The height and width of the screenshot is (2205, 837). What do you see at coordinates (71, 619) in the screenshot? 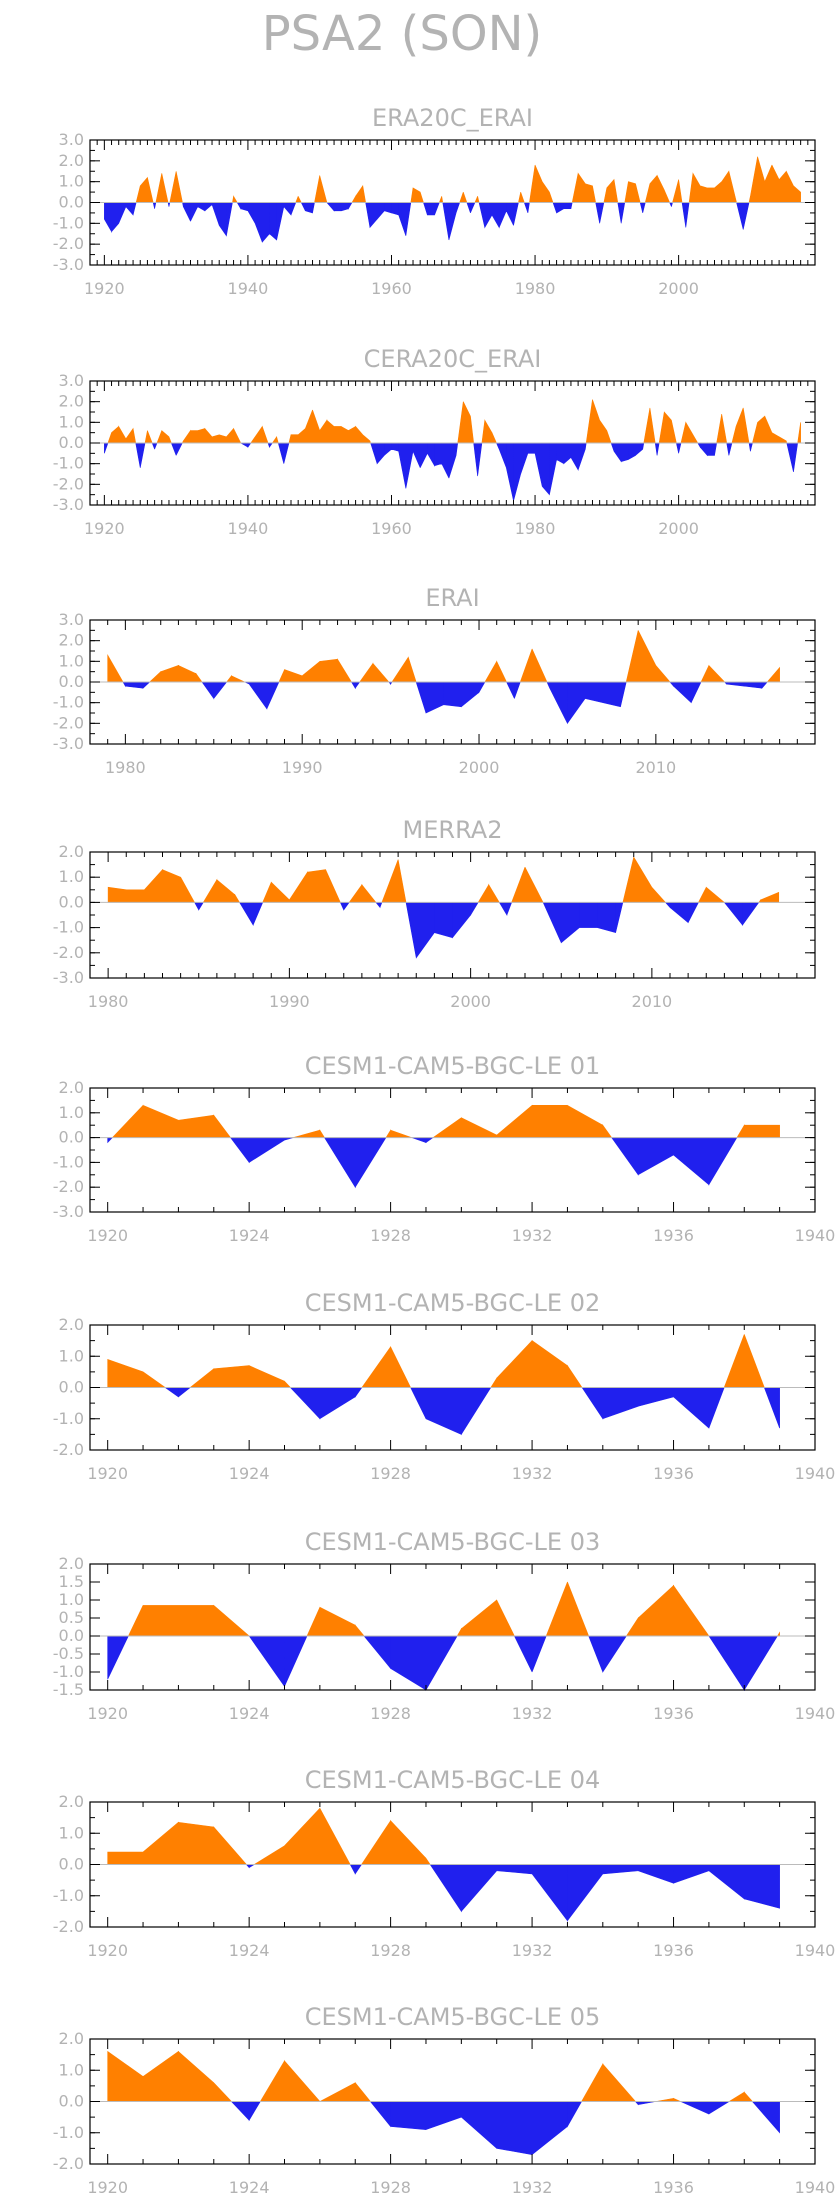
I see `y-tick-label: 3.0` at bounding box center [71, 619].